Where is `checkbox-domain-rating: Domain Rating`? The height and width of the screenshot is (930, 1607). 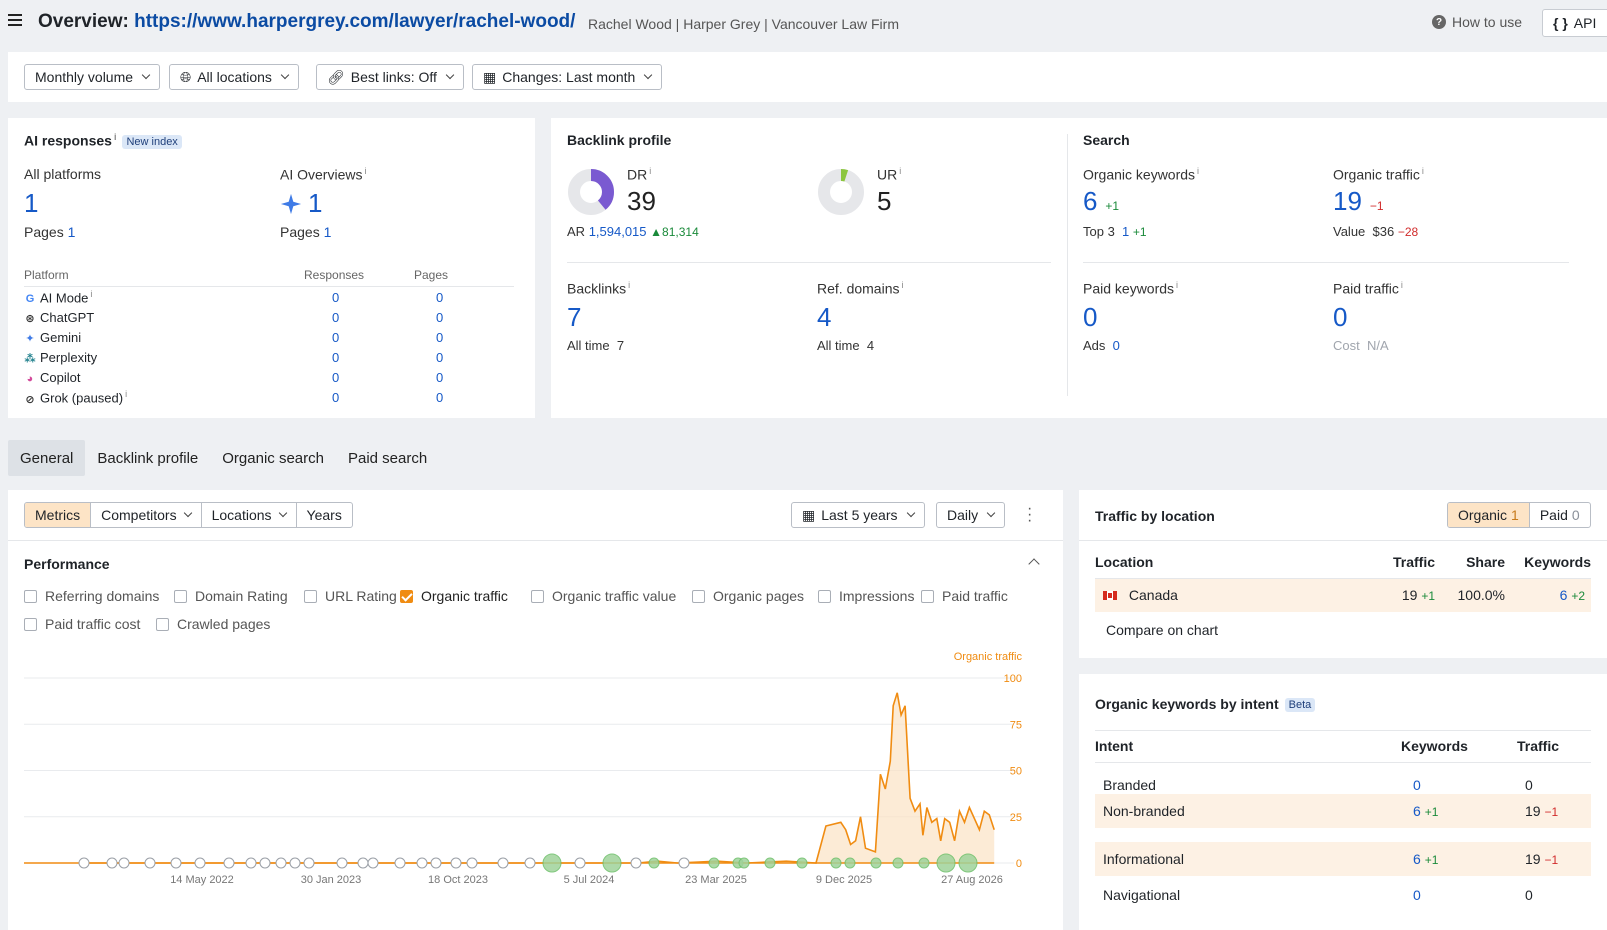
checkbox-domain-rating: Domain Rating is located at coordinates (231, 596).